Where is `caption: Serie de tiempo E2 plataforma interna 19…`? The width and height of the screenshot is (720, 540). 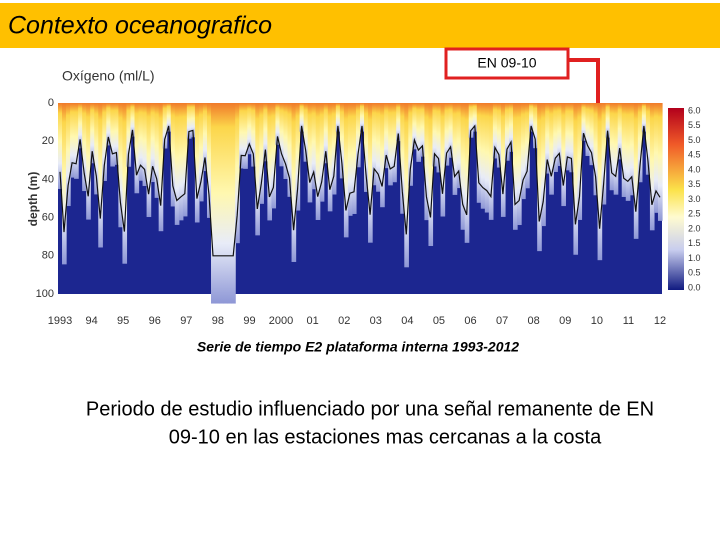
caption: Serie de tiempo E2 plataforma interna 19… is located at coordinates (358, 347).